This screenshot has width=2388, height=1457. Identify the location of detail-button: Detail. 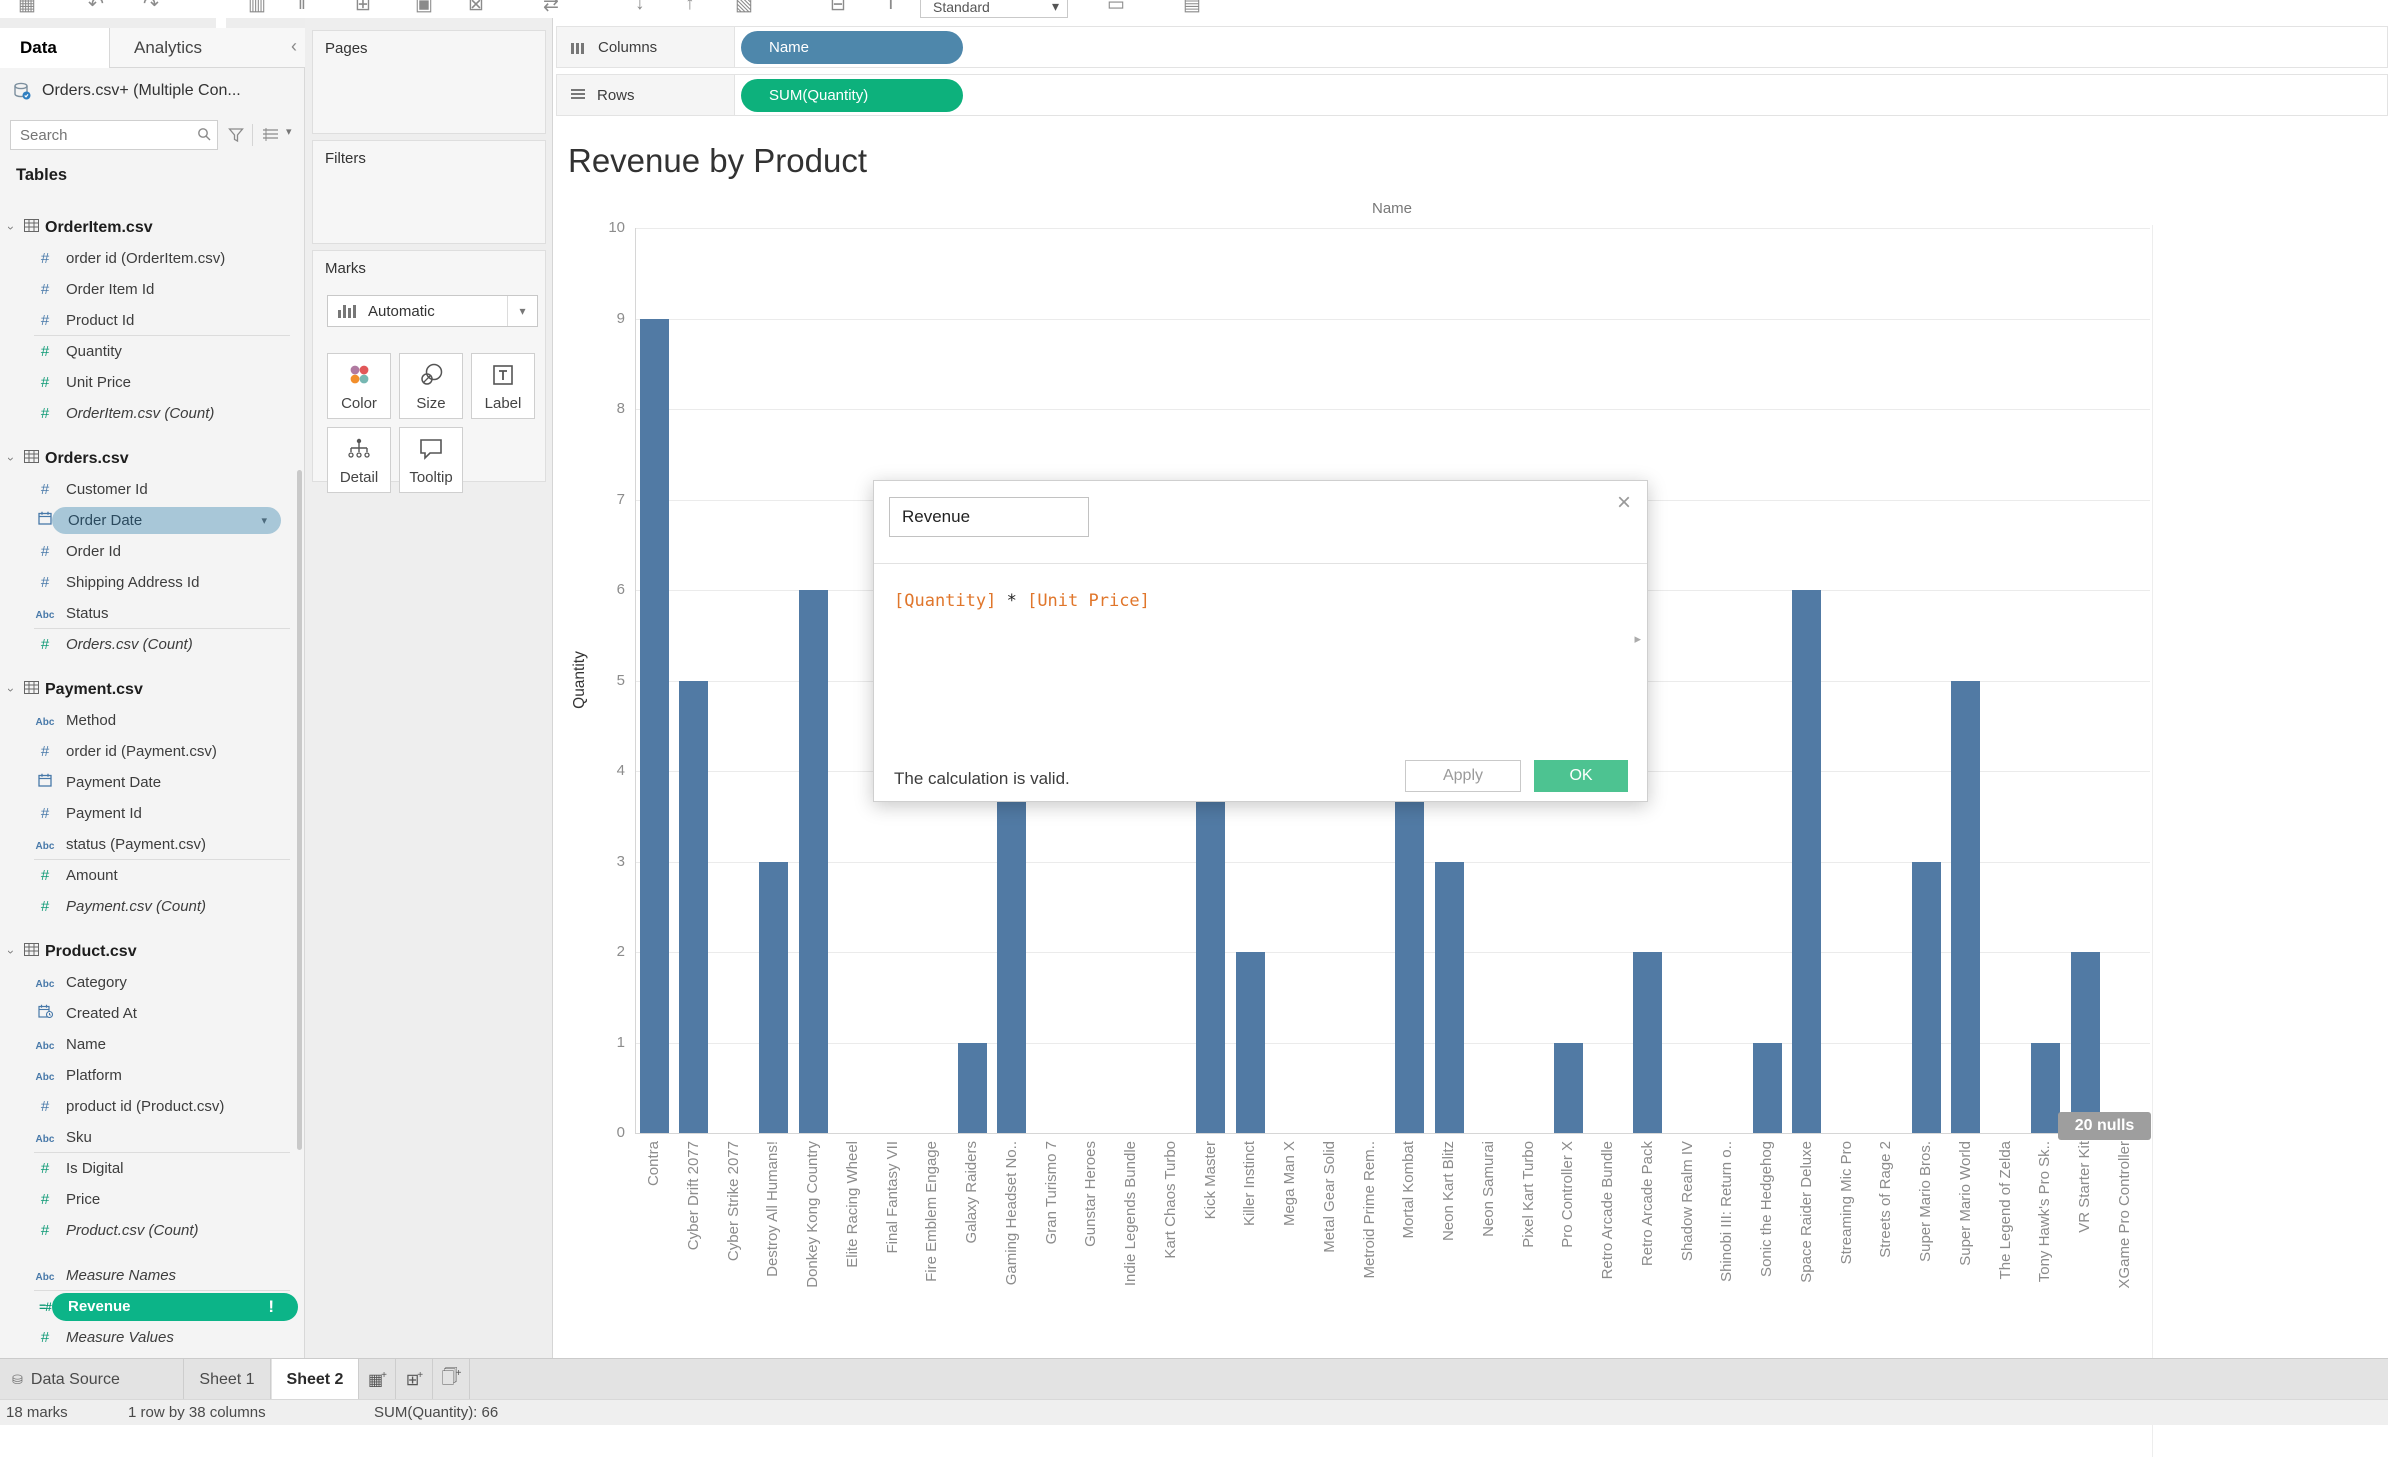
(359, 460).